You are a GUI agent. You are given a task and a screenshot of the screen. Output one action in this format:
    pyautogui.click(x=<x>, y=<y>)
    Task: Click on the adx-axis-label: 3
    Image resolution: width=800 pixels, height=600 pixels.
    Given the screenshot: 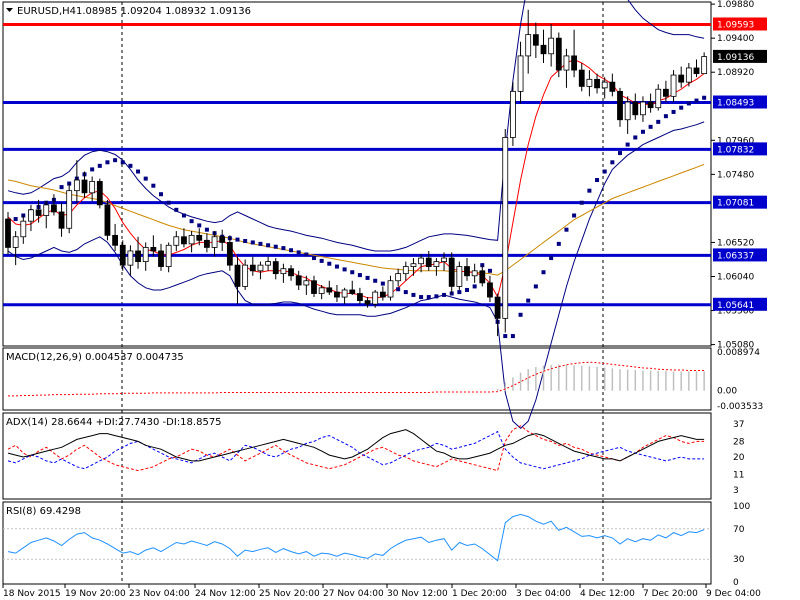 What is the action you would take?
    pyautogui.click(x=736, y=491)
    